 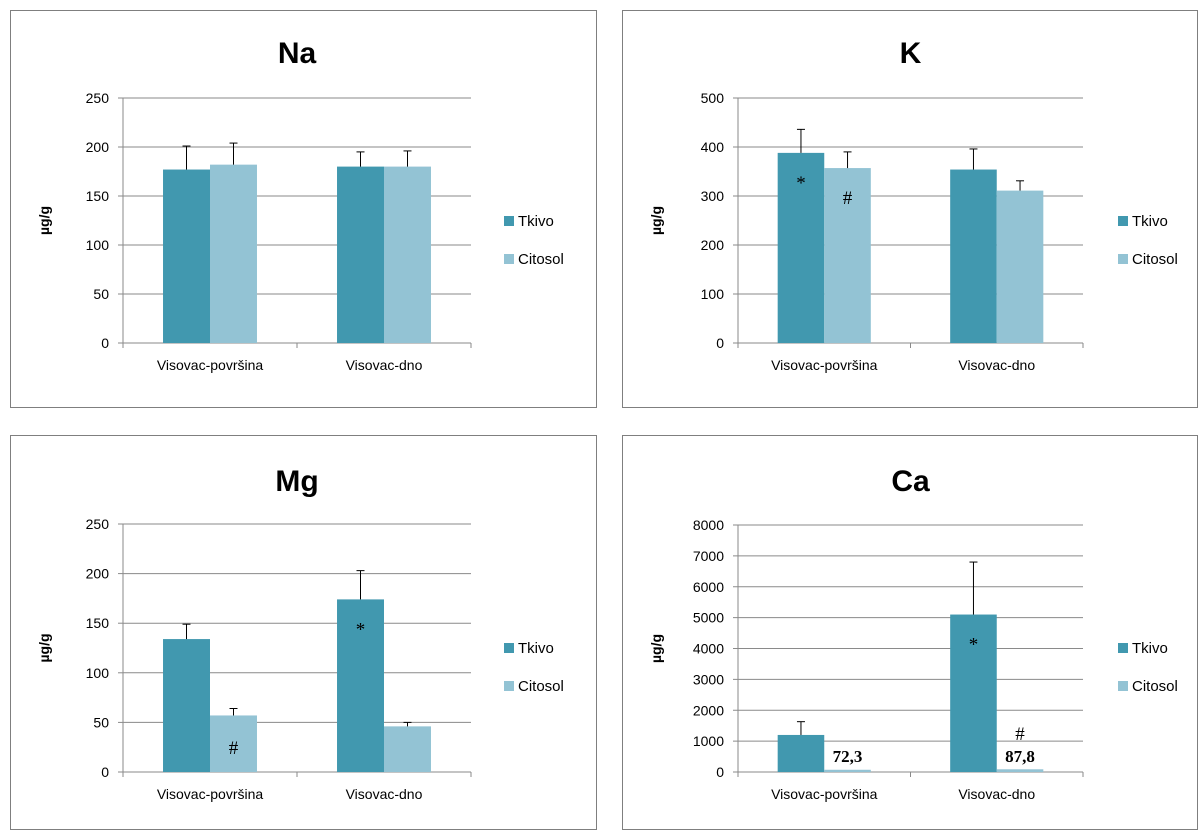 I want to click on chart-title: Na, so click(x=297, y=53).